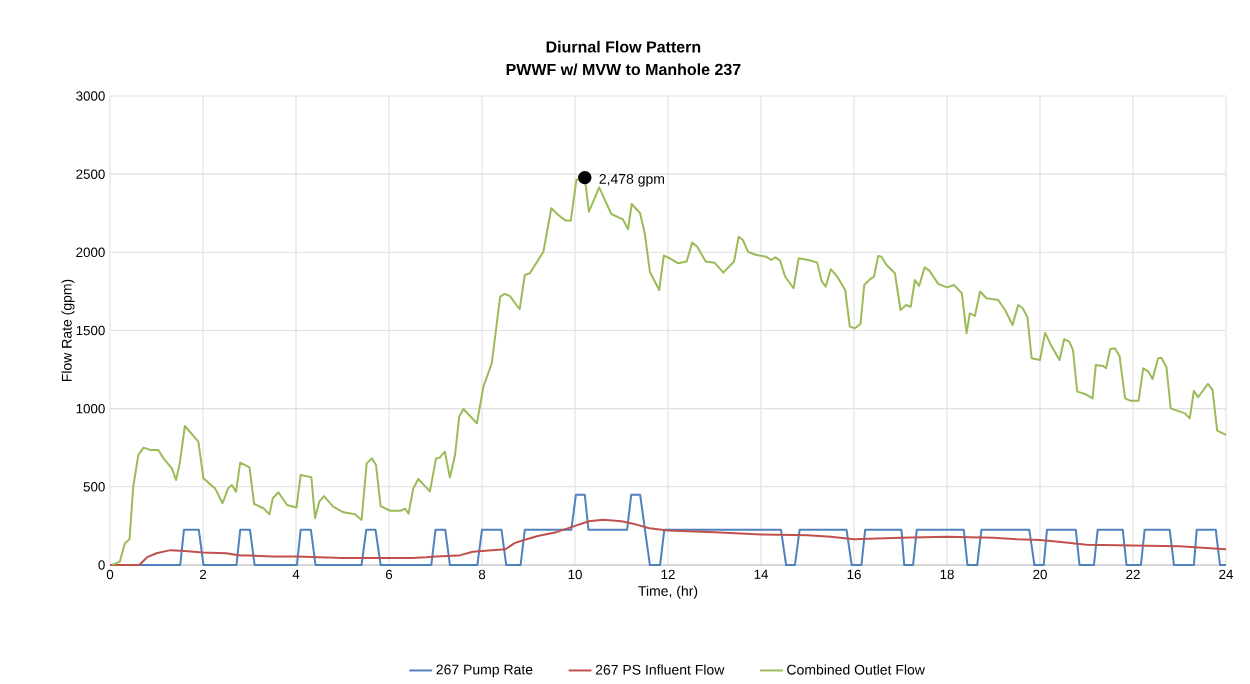  I want to click on x-axis-title: Time, (hr), so click(668, 592).